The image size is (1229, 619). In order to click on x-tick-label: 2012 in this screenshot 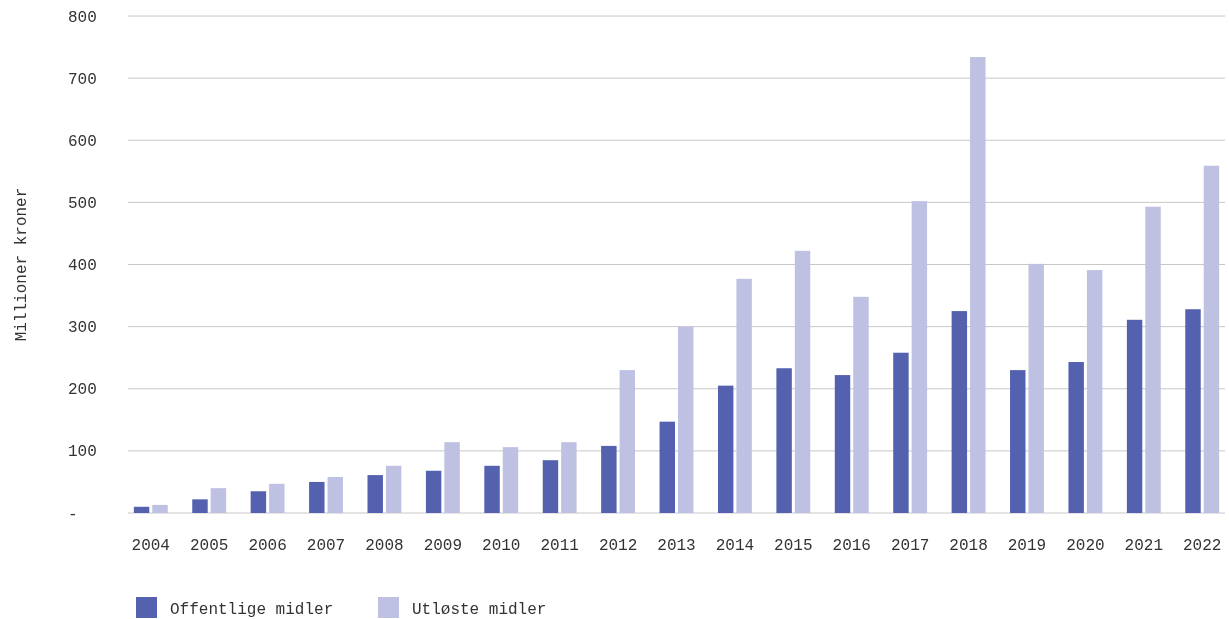, I will do `click(618, 546)`.